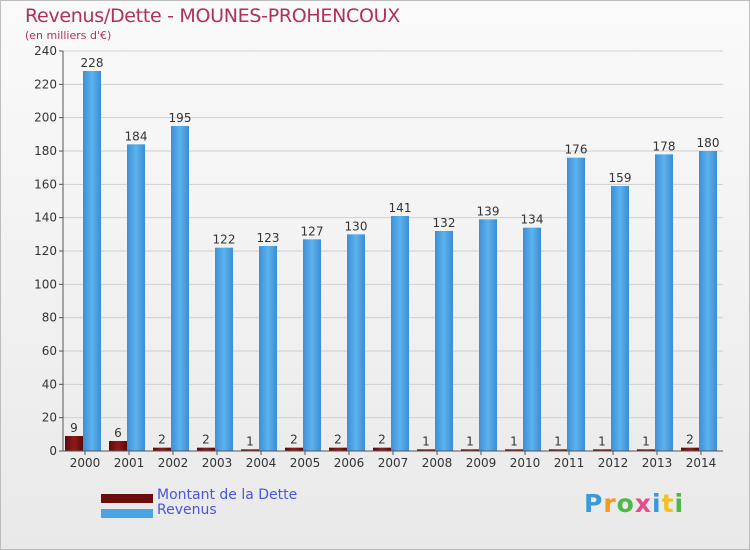 Image resolution: width=750 pixels, height=550 pixels. What do you see at coordinates (49, 384) in the screenshot?
I see `y-tick-label: 40` at bounding box center [49, 384].